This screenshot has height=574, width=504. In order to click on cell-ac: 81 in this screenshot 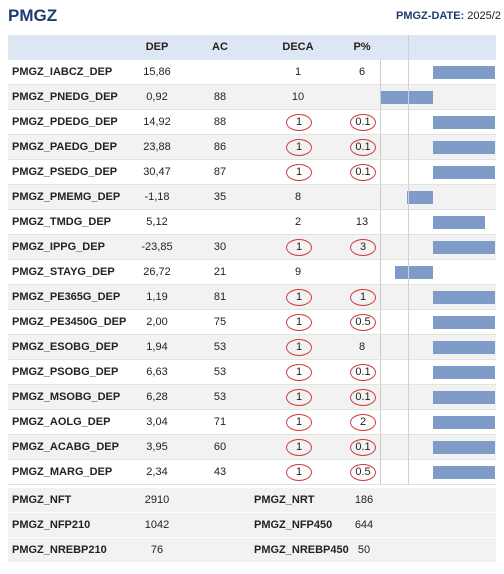, I will do `click(220, 297)`.